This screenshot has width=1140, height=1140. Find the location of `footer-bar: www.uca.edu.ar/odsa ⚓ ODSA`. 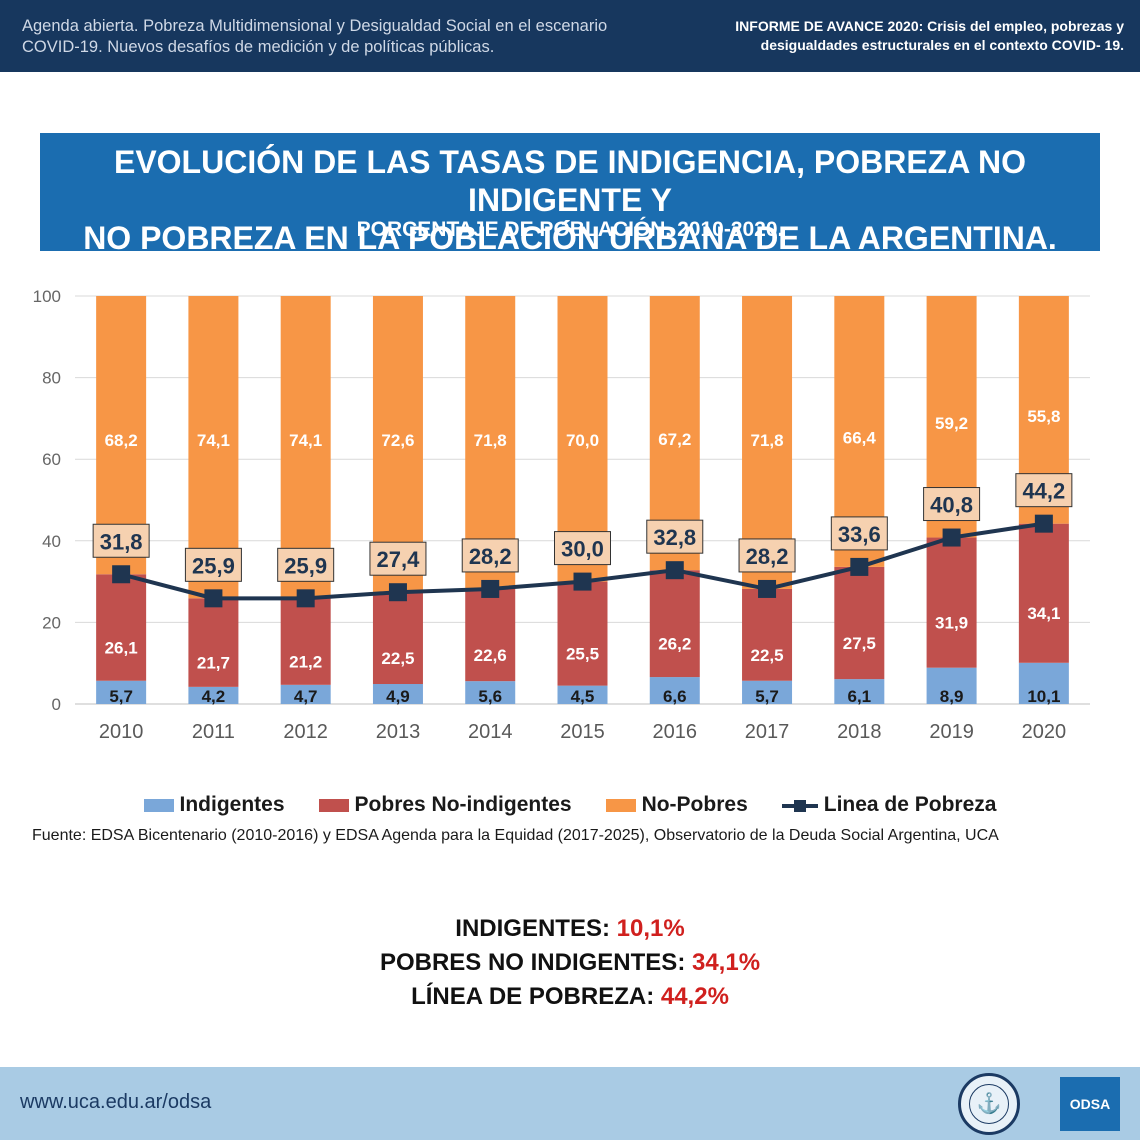

footer-bar: www.uca.edu.ar/odsa ⚓ ODSA is located at coordinates (570, 1103).